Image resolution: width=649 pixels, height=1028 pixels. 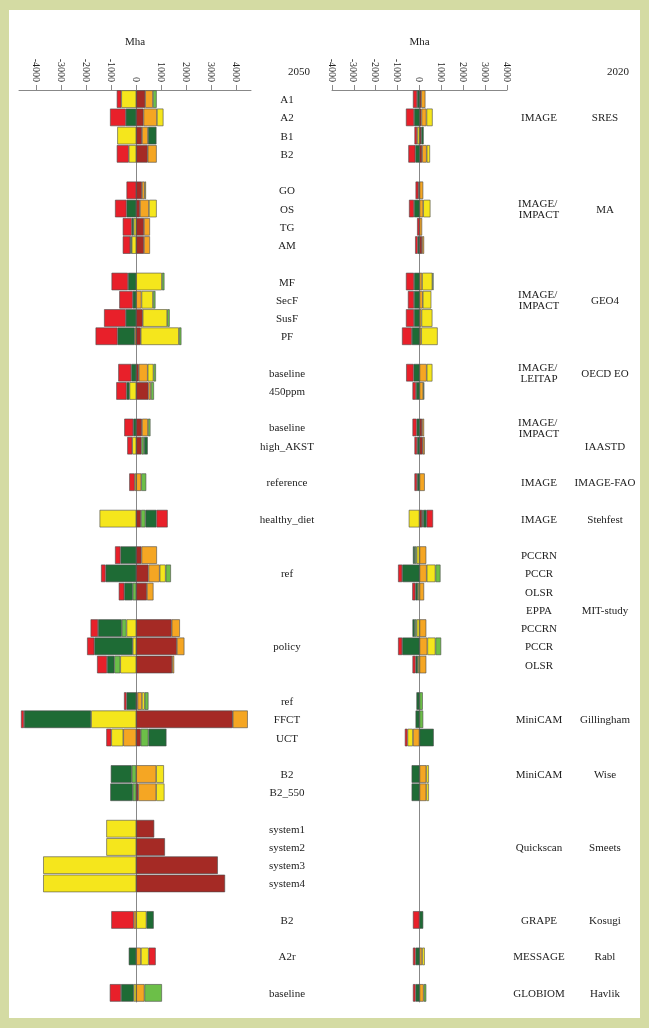 I want to click on y-tick-label: B1, so click(x=287, y=135).